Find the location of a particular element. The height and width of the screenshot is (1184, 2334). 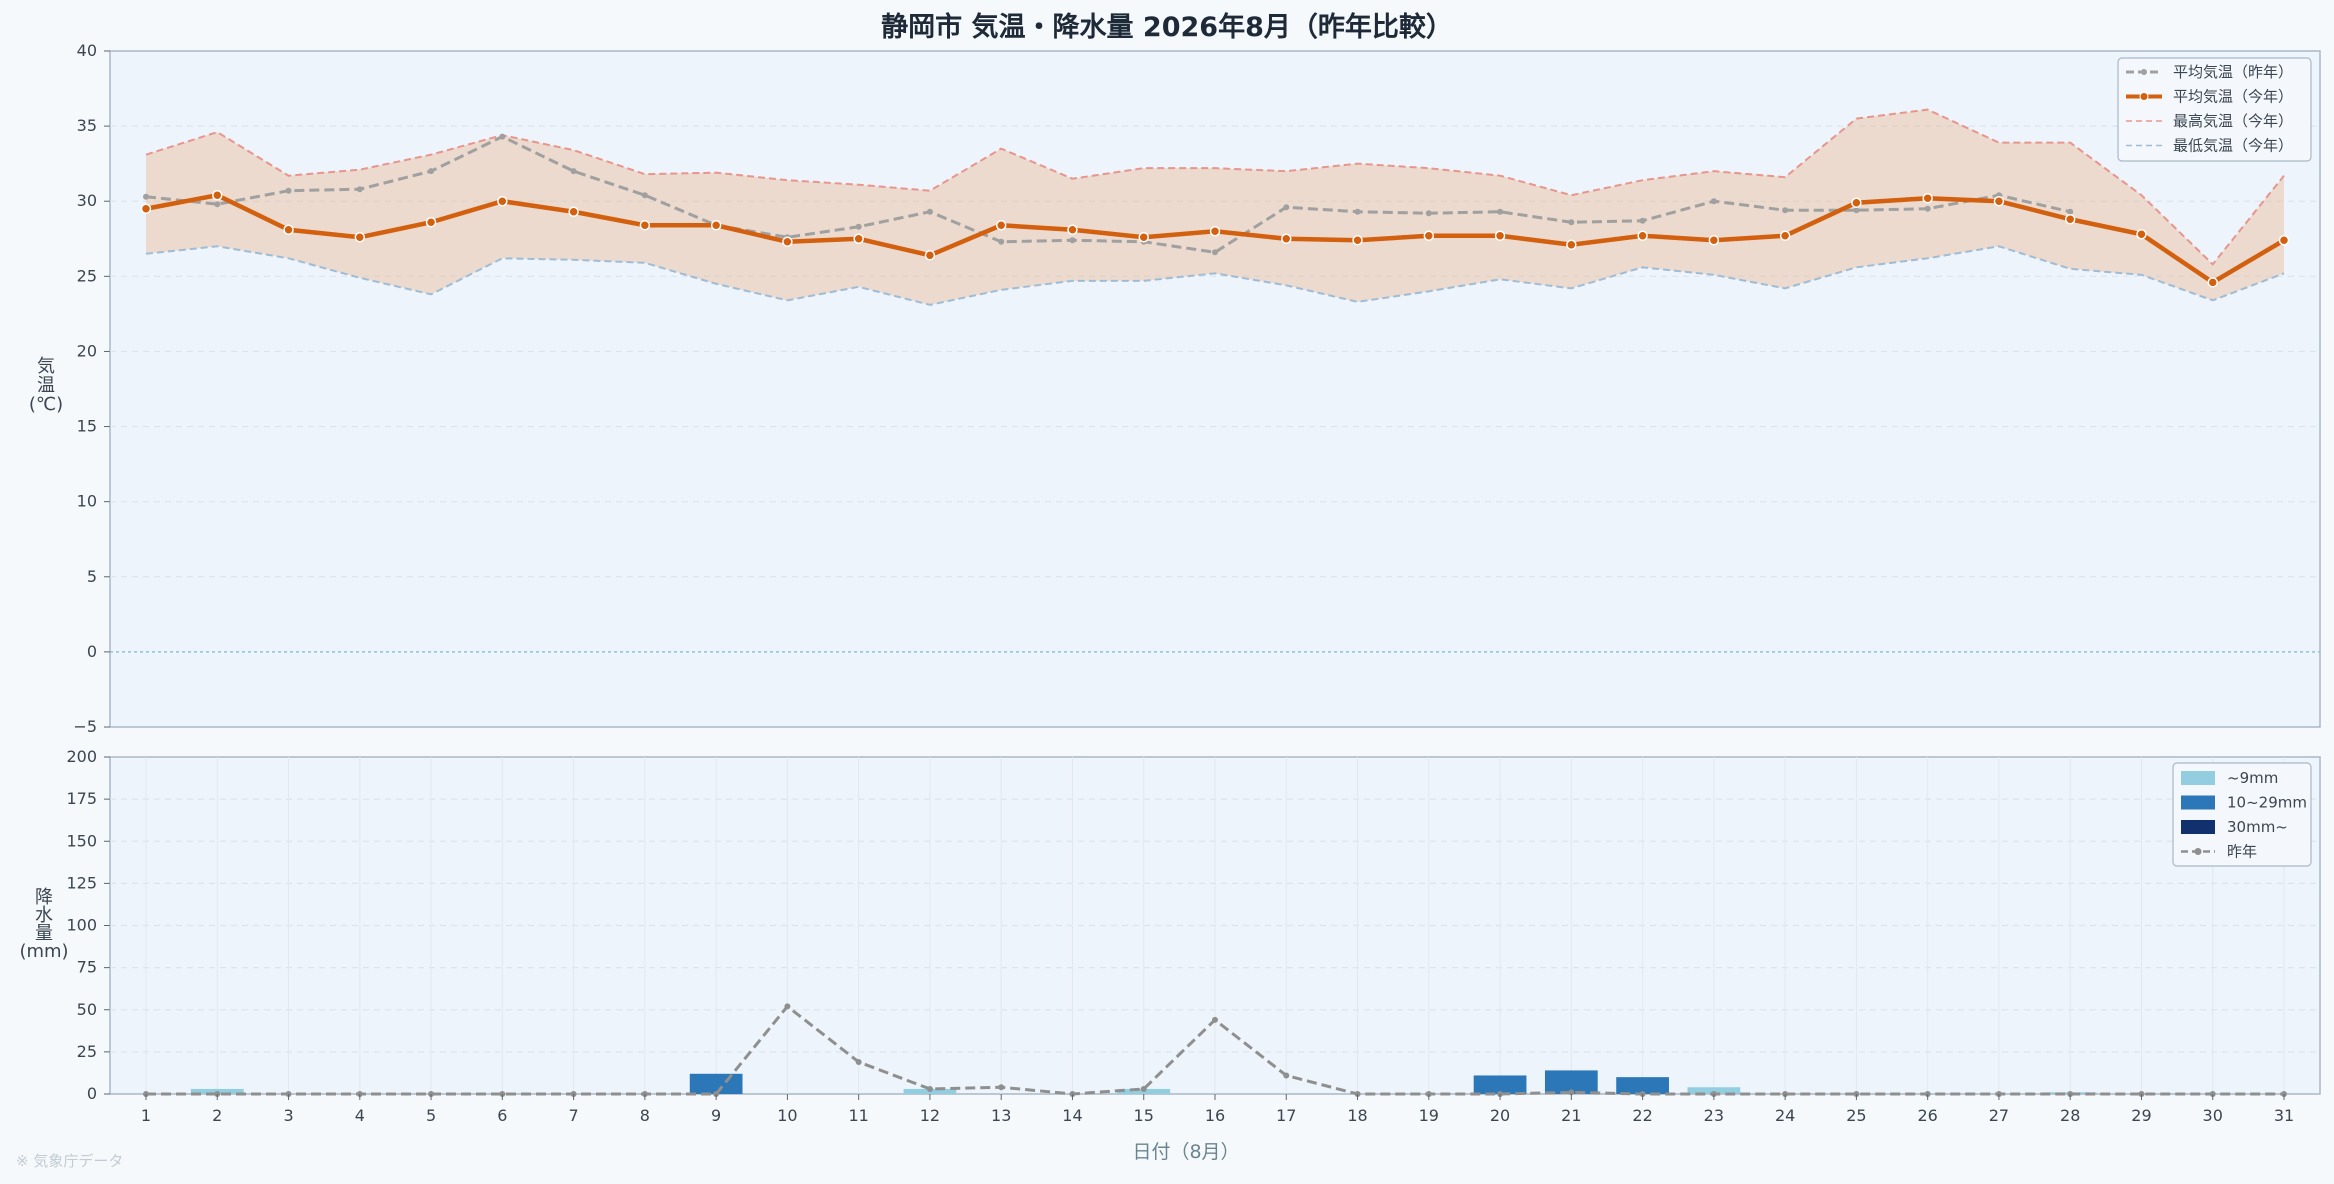

temperature-legend-box is located at coordinates (2214, 109).